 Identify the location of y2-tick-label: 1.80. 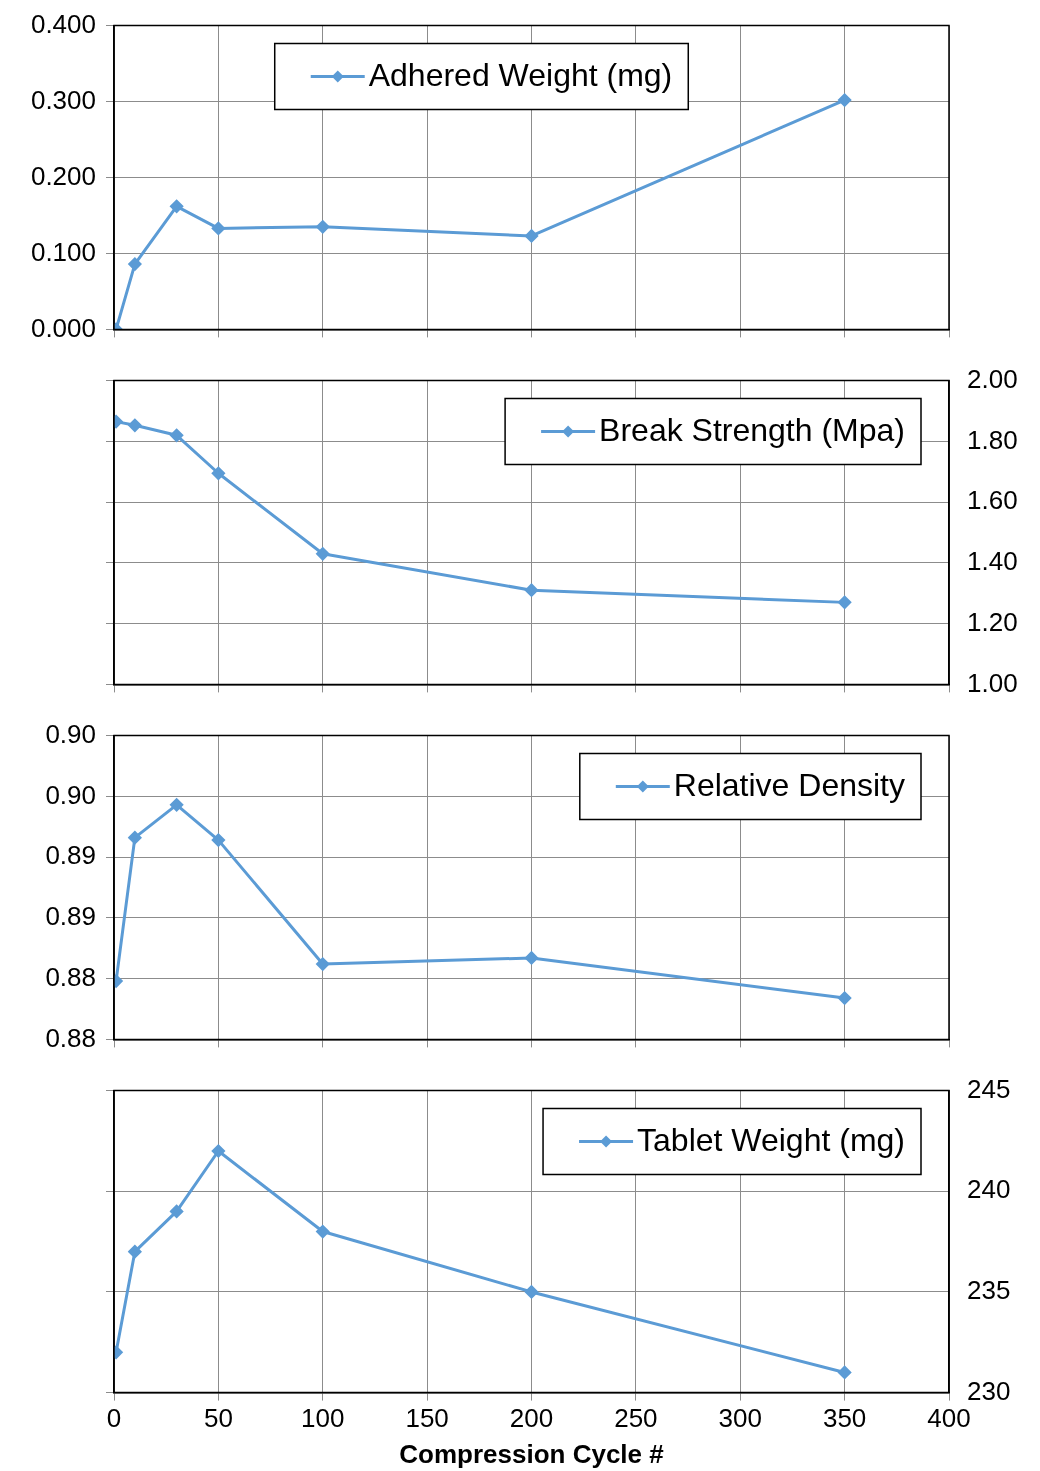
(992, 439).